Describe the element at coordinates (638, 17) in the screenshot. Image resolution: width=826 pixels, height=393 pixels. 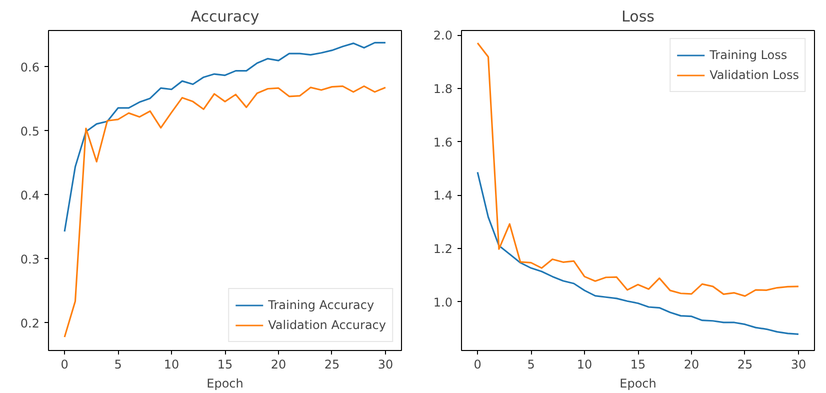
I see `chart-title: Loss` at that location.